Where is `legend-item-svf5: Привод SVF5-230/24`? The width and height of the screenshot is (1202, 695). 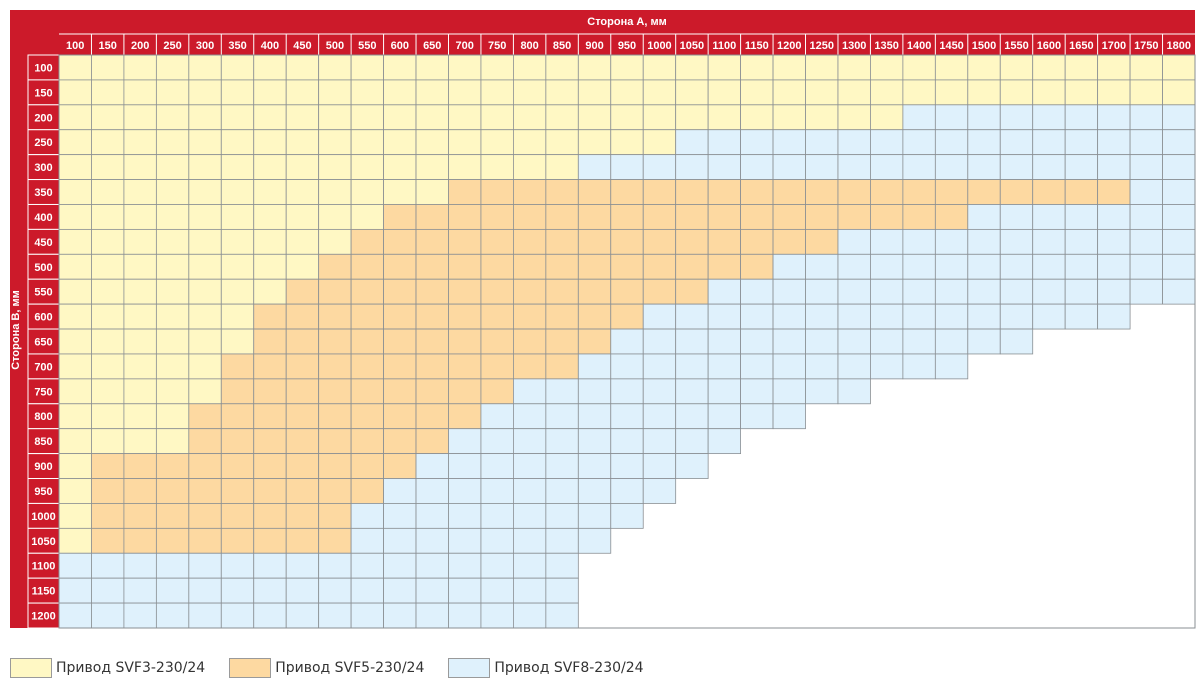
legend-item-svf5: Привод SVF5-230/24 is located at coordinates (326, 668).